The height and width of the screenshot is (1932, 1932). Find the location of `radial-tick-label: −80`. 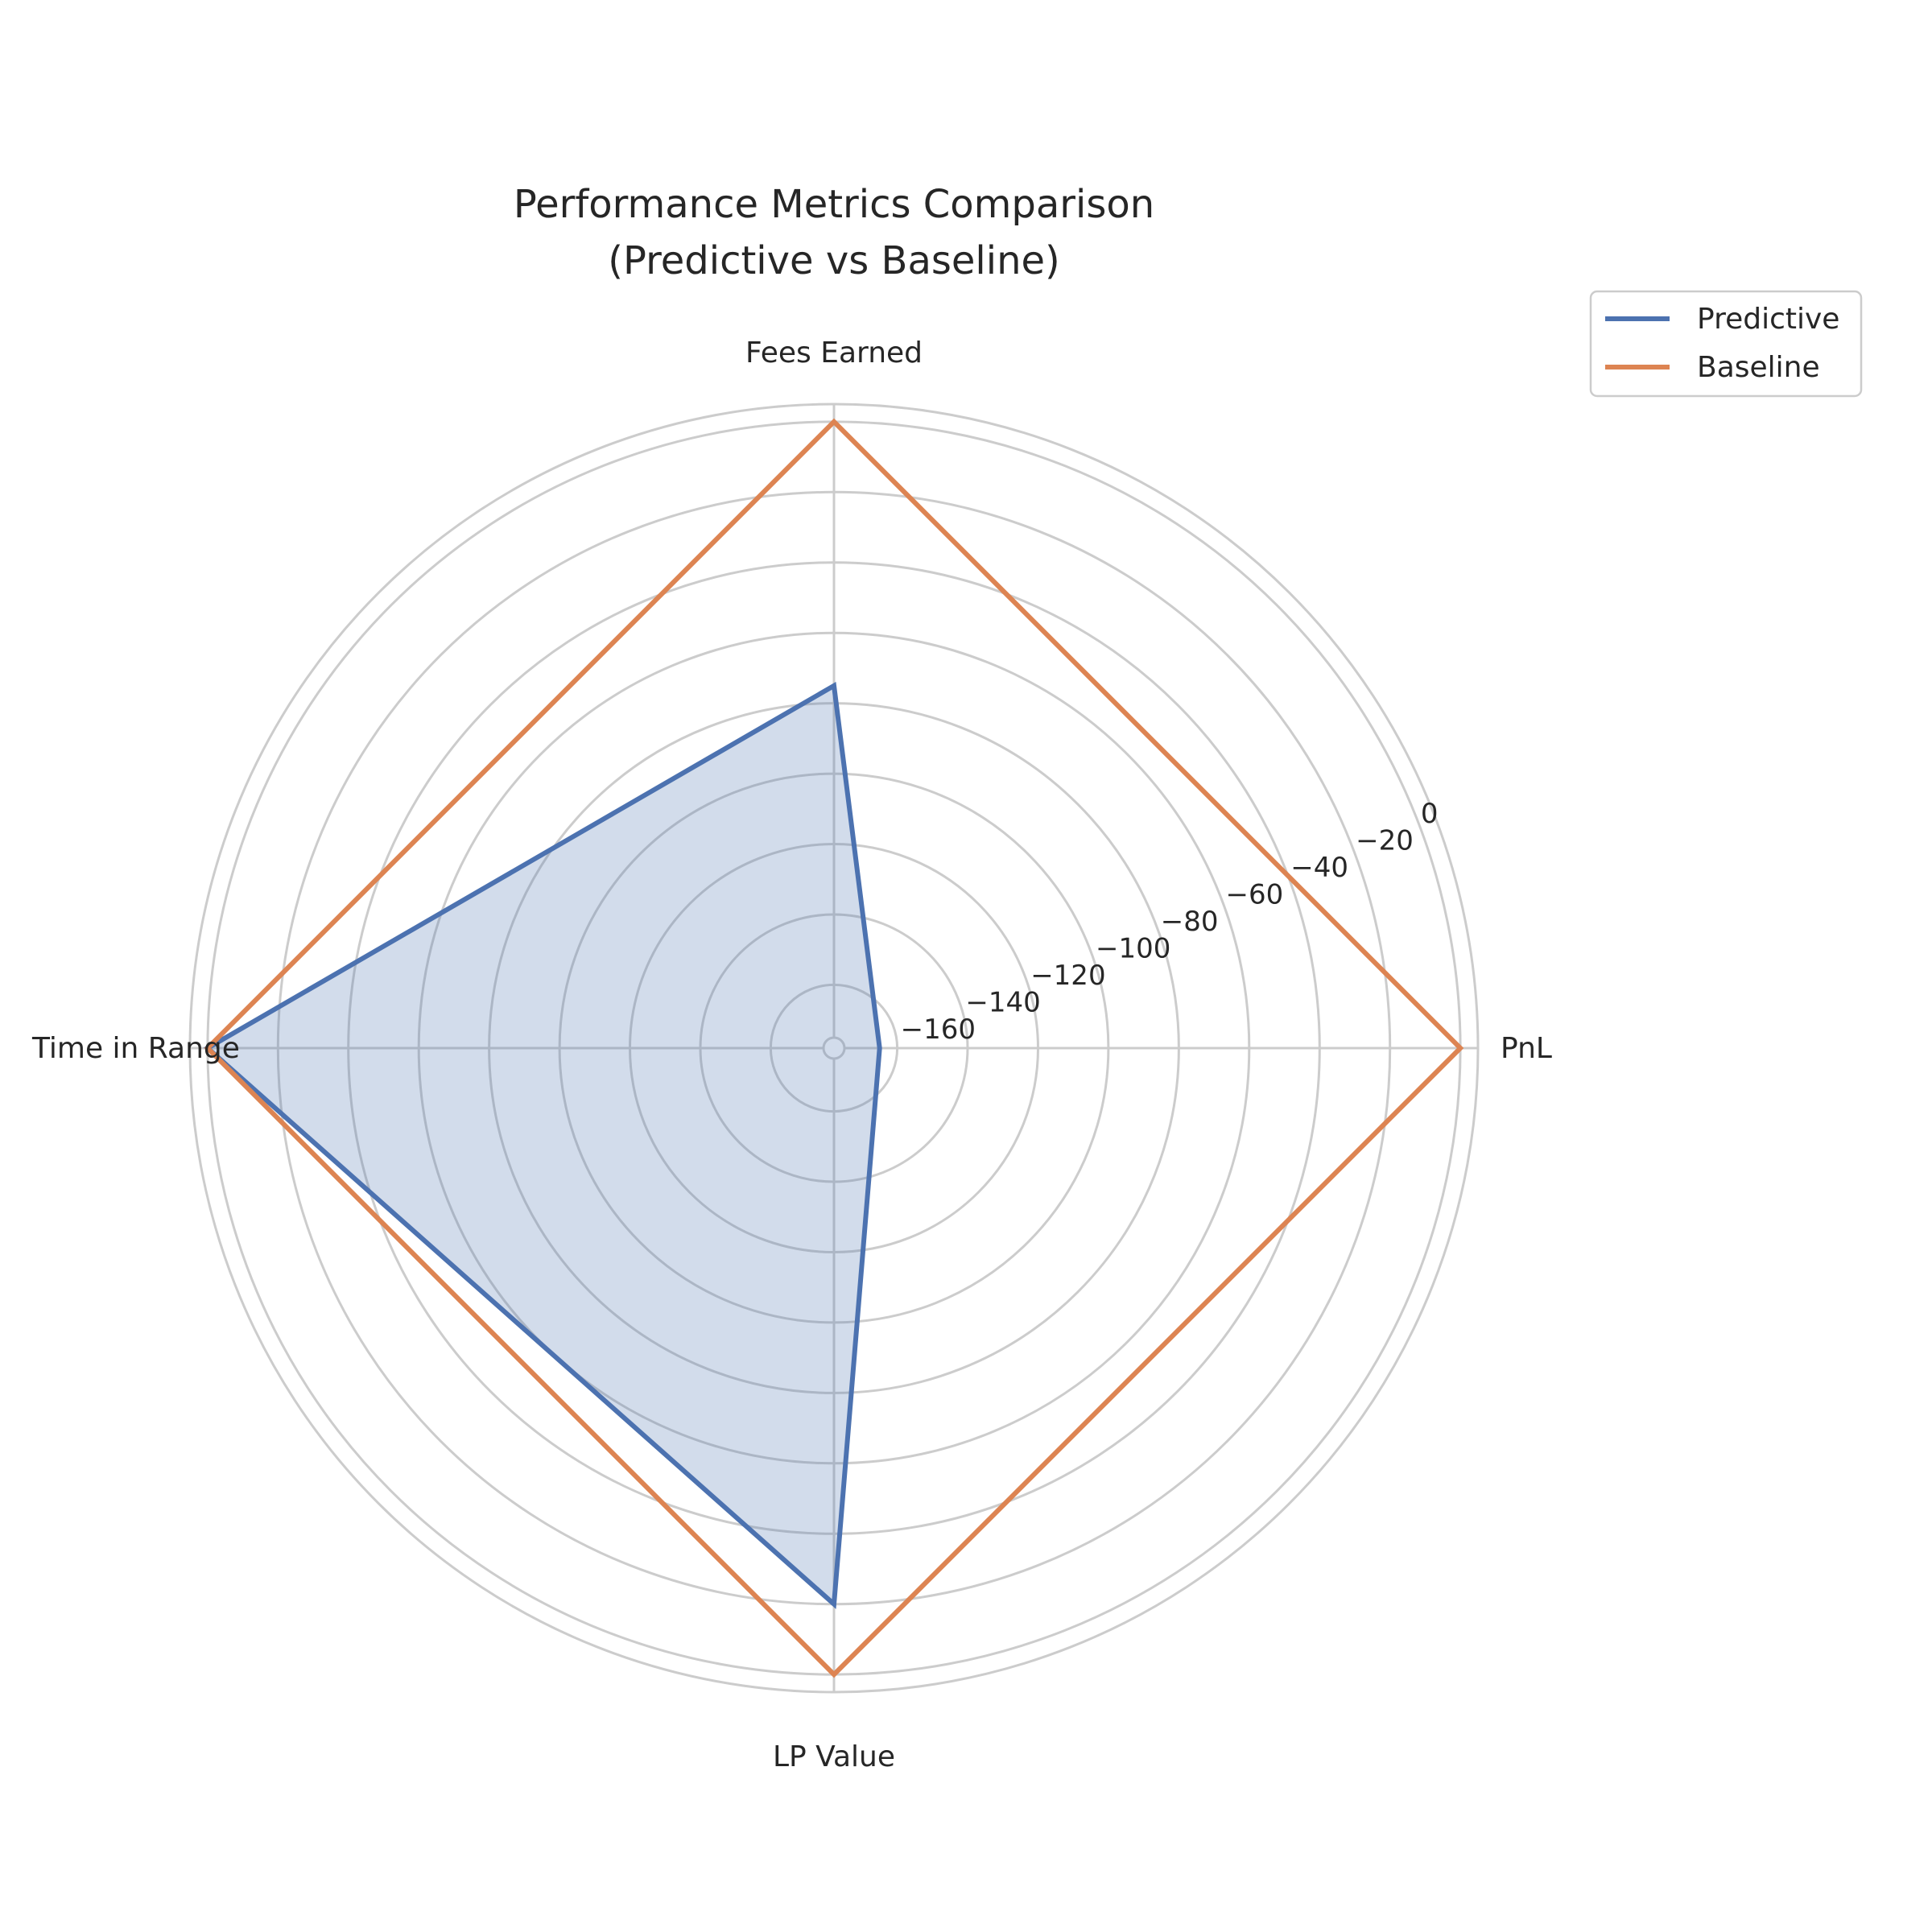

radial-tick-label: −80 is located at coordinates (1190, 922).